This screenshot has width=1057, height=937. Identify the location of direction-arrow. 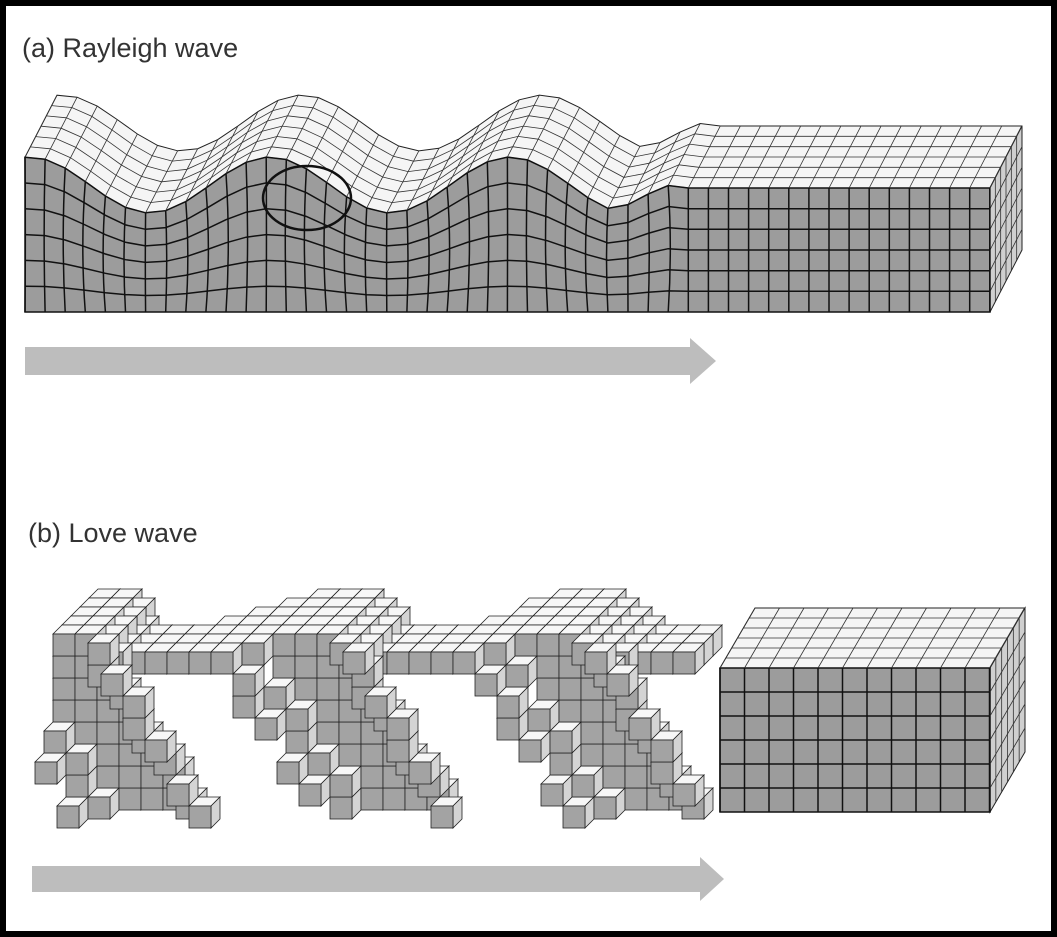
(370, 361).